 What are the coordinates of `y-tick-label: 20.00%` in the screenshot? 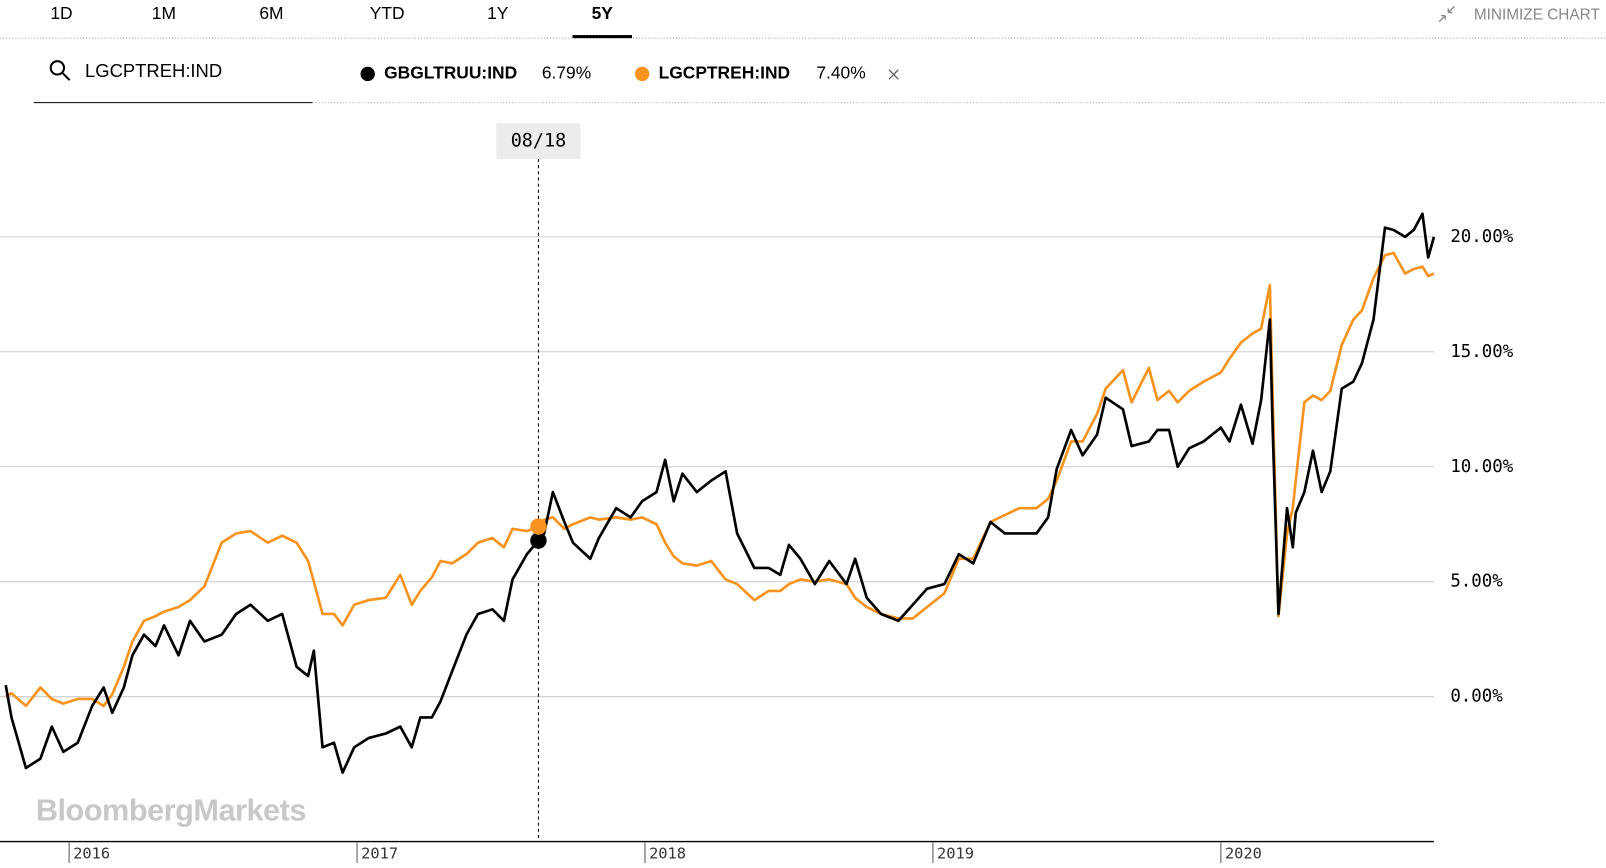 It's located at (1481, 237).